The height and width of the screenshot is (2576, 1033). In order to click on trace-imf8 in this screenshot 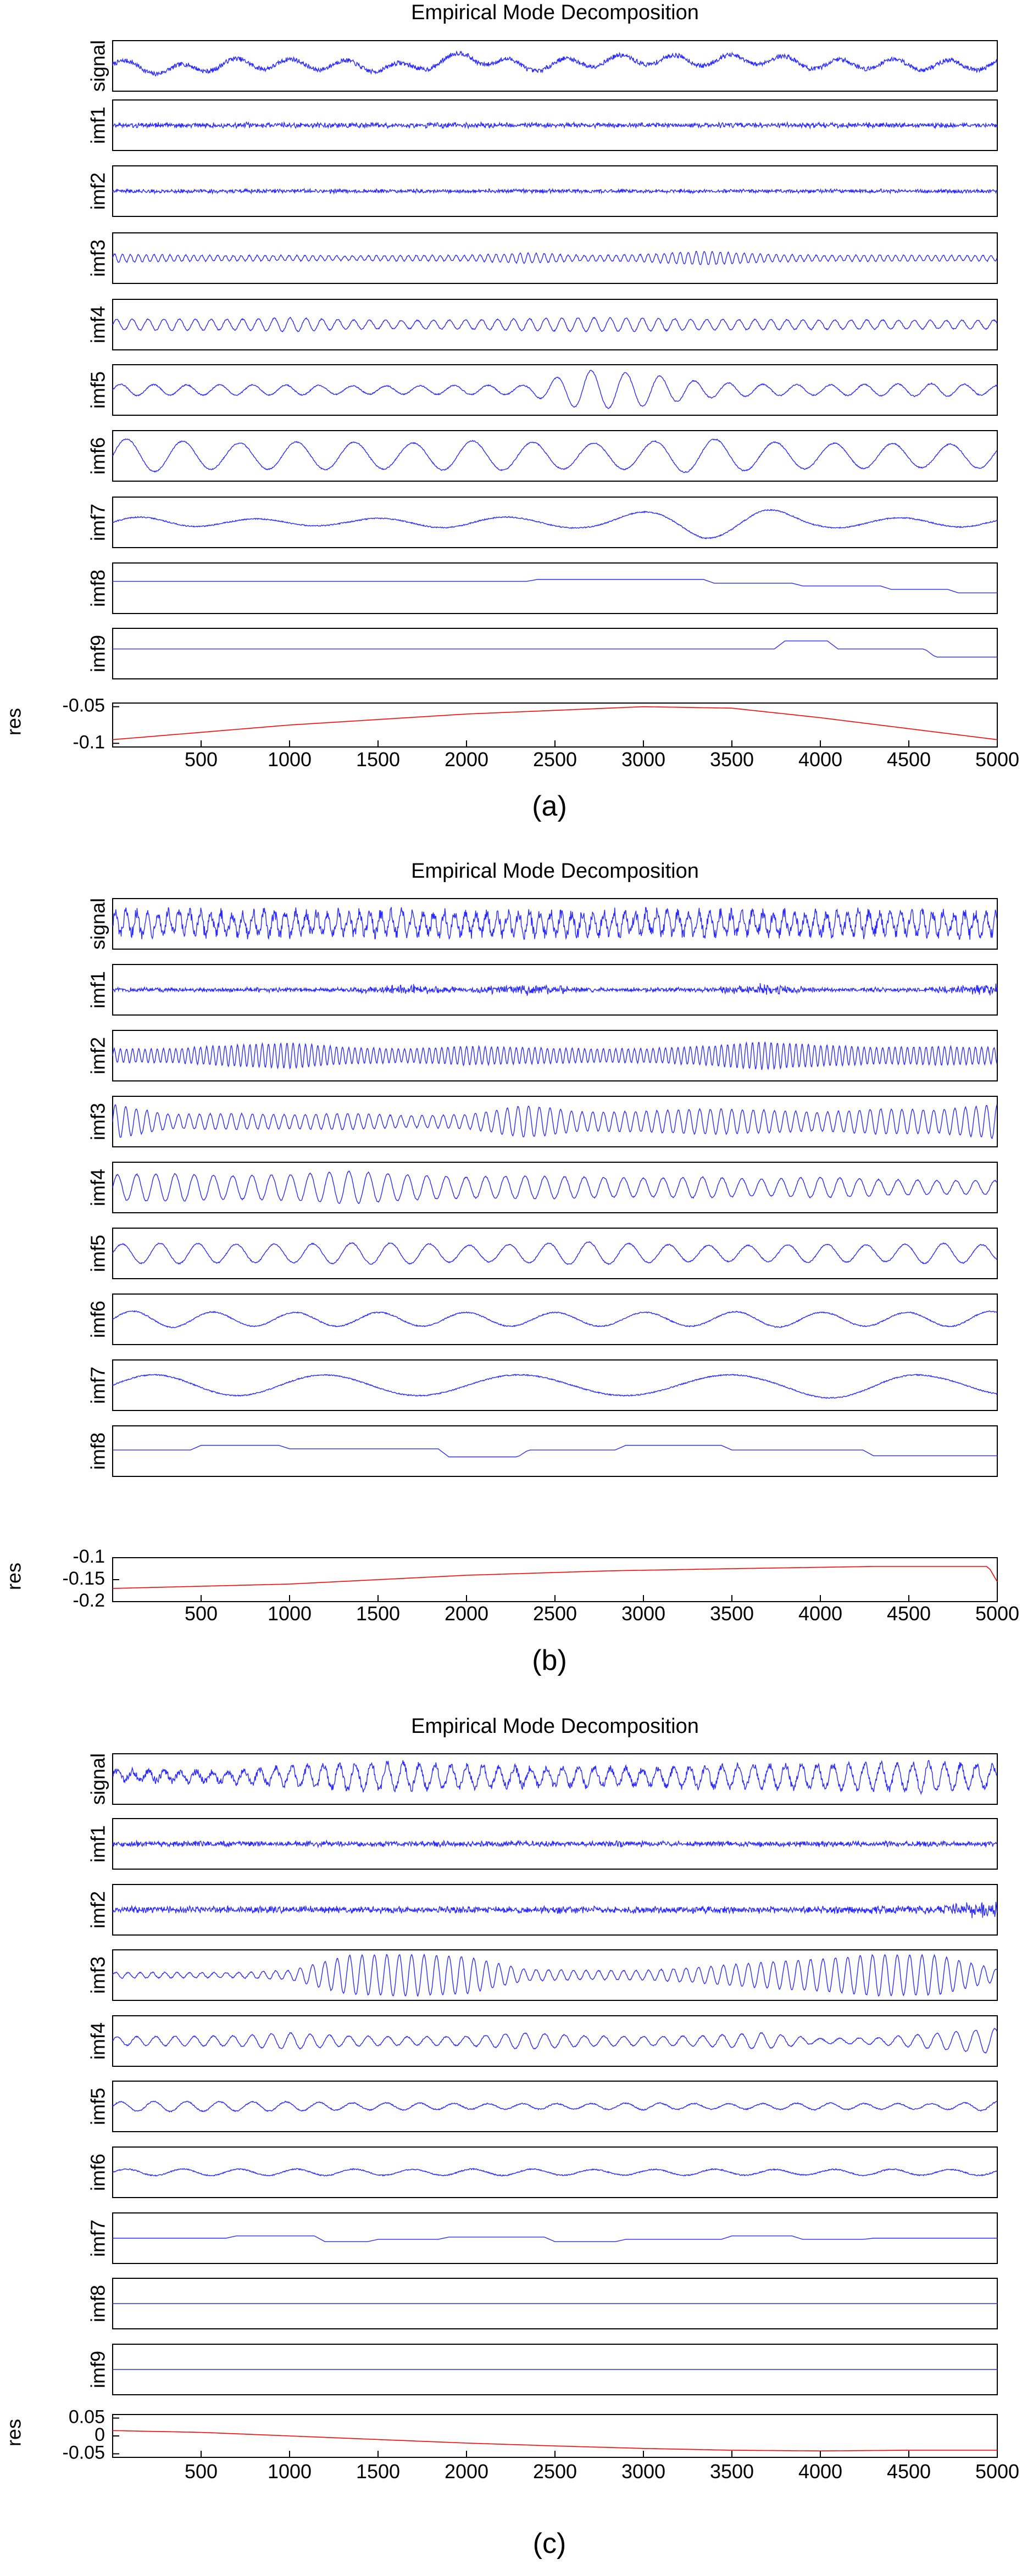, I will do `click(555, 586)`.